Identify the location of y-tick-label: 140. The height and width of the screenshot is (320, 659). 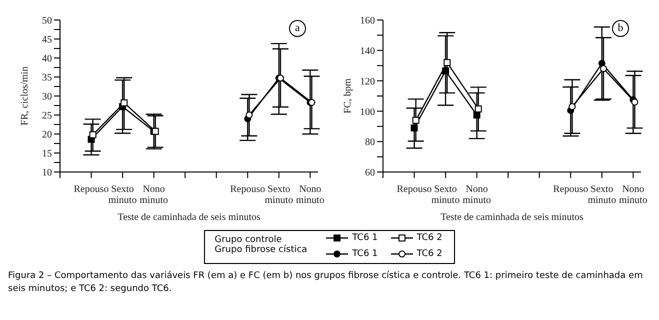
(367, 51).